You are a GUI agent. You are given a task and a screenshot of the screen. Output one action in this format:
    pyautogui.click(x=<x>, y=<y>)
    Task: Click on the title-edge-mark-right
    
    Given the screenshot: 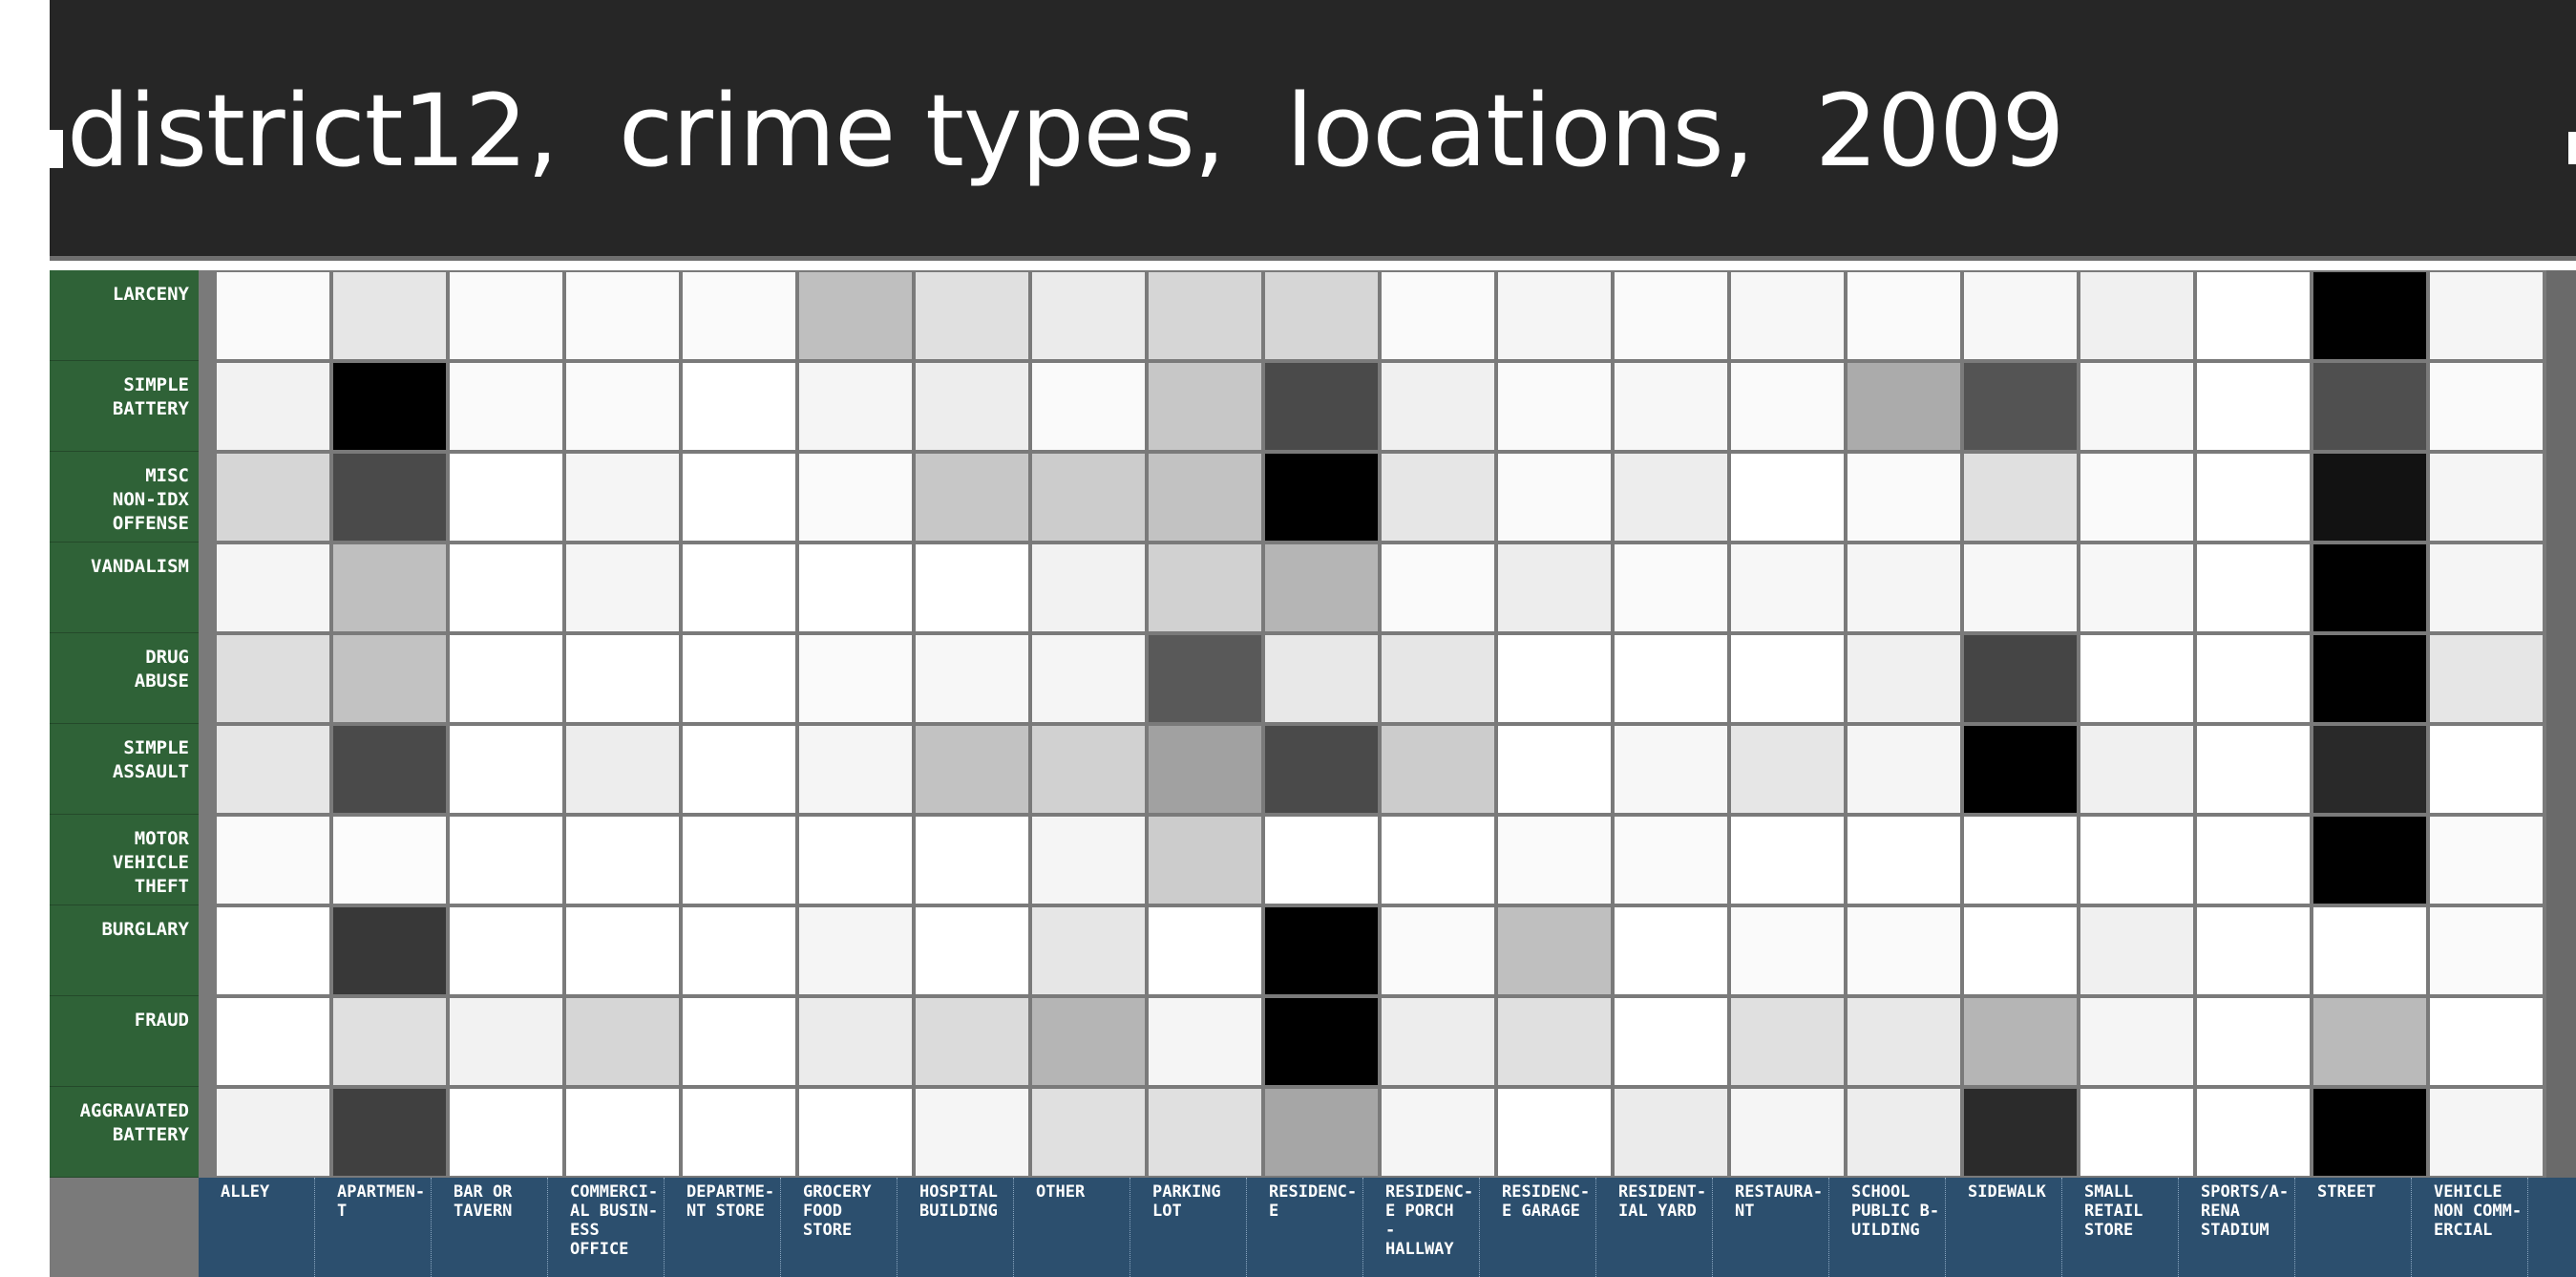 What is the action you would take?
    pyautogui.click(x=2572, y=148)
    